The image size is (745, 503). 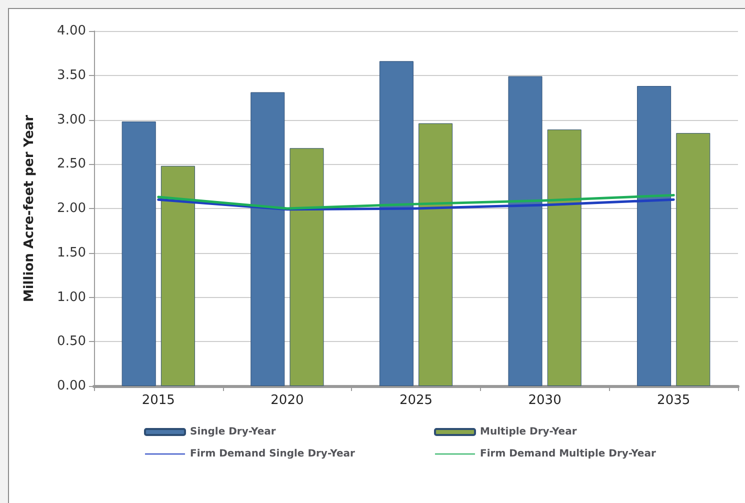 What do you see at coordinates (71, 208) in the screenshot?
I see `y-tick-label: 2.00` at bounding box center [71, 208].